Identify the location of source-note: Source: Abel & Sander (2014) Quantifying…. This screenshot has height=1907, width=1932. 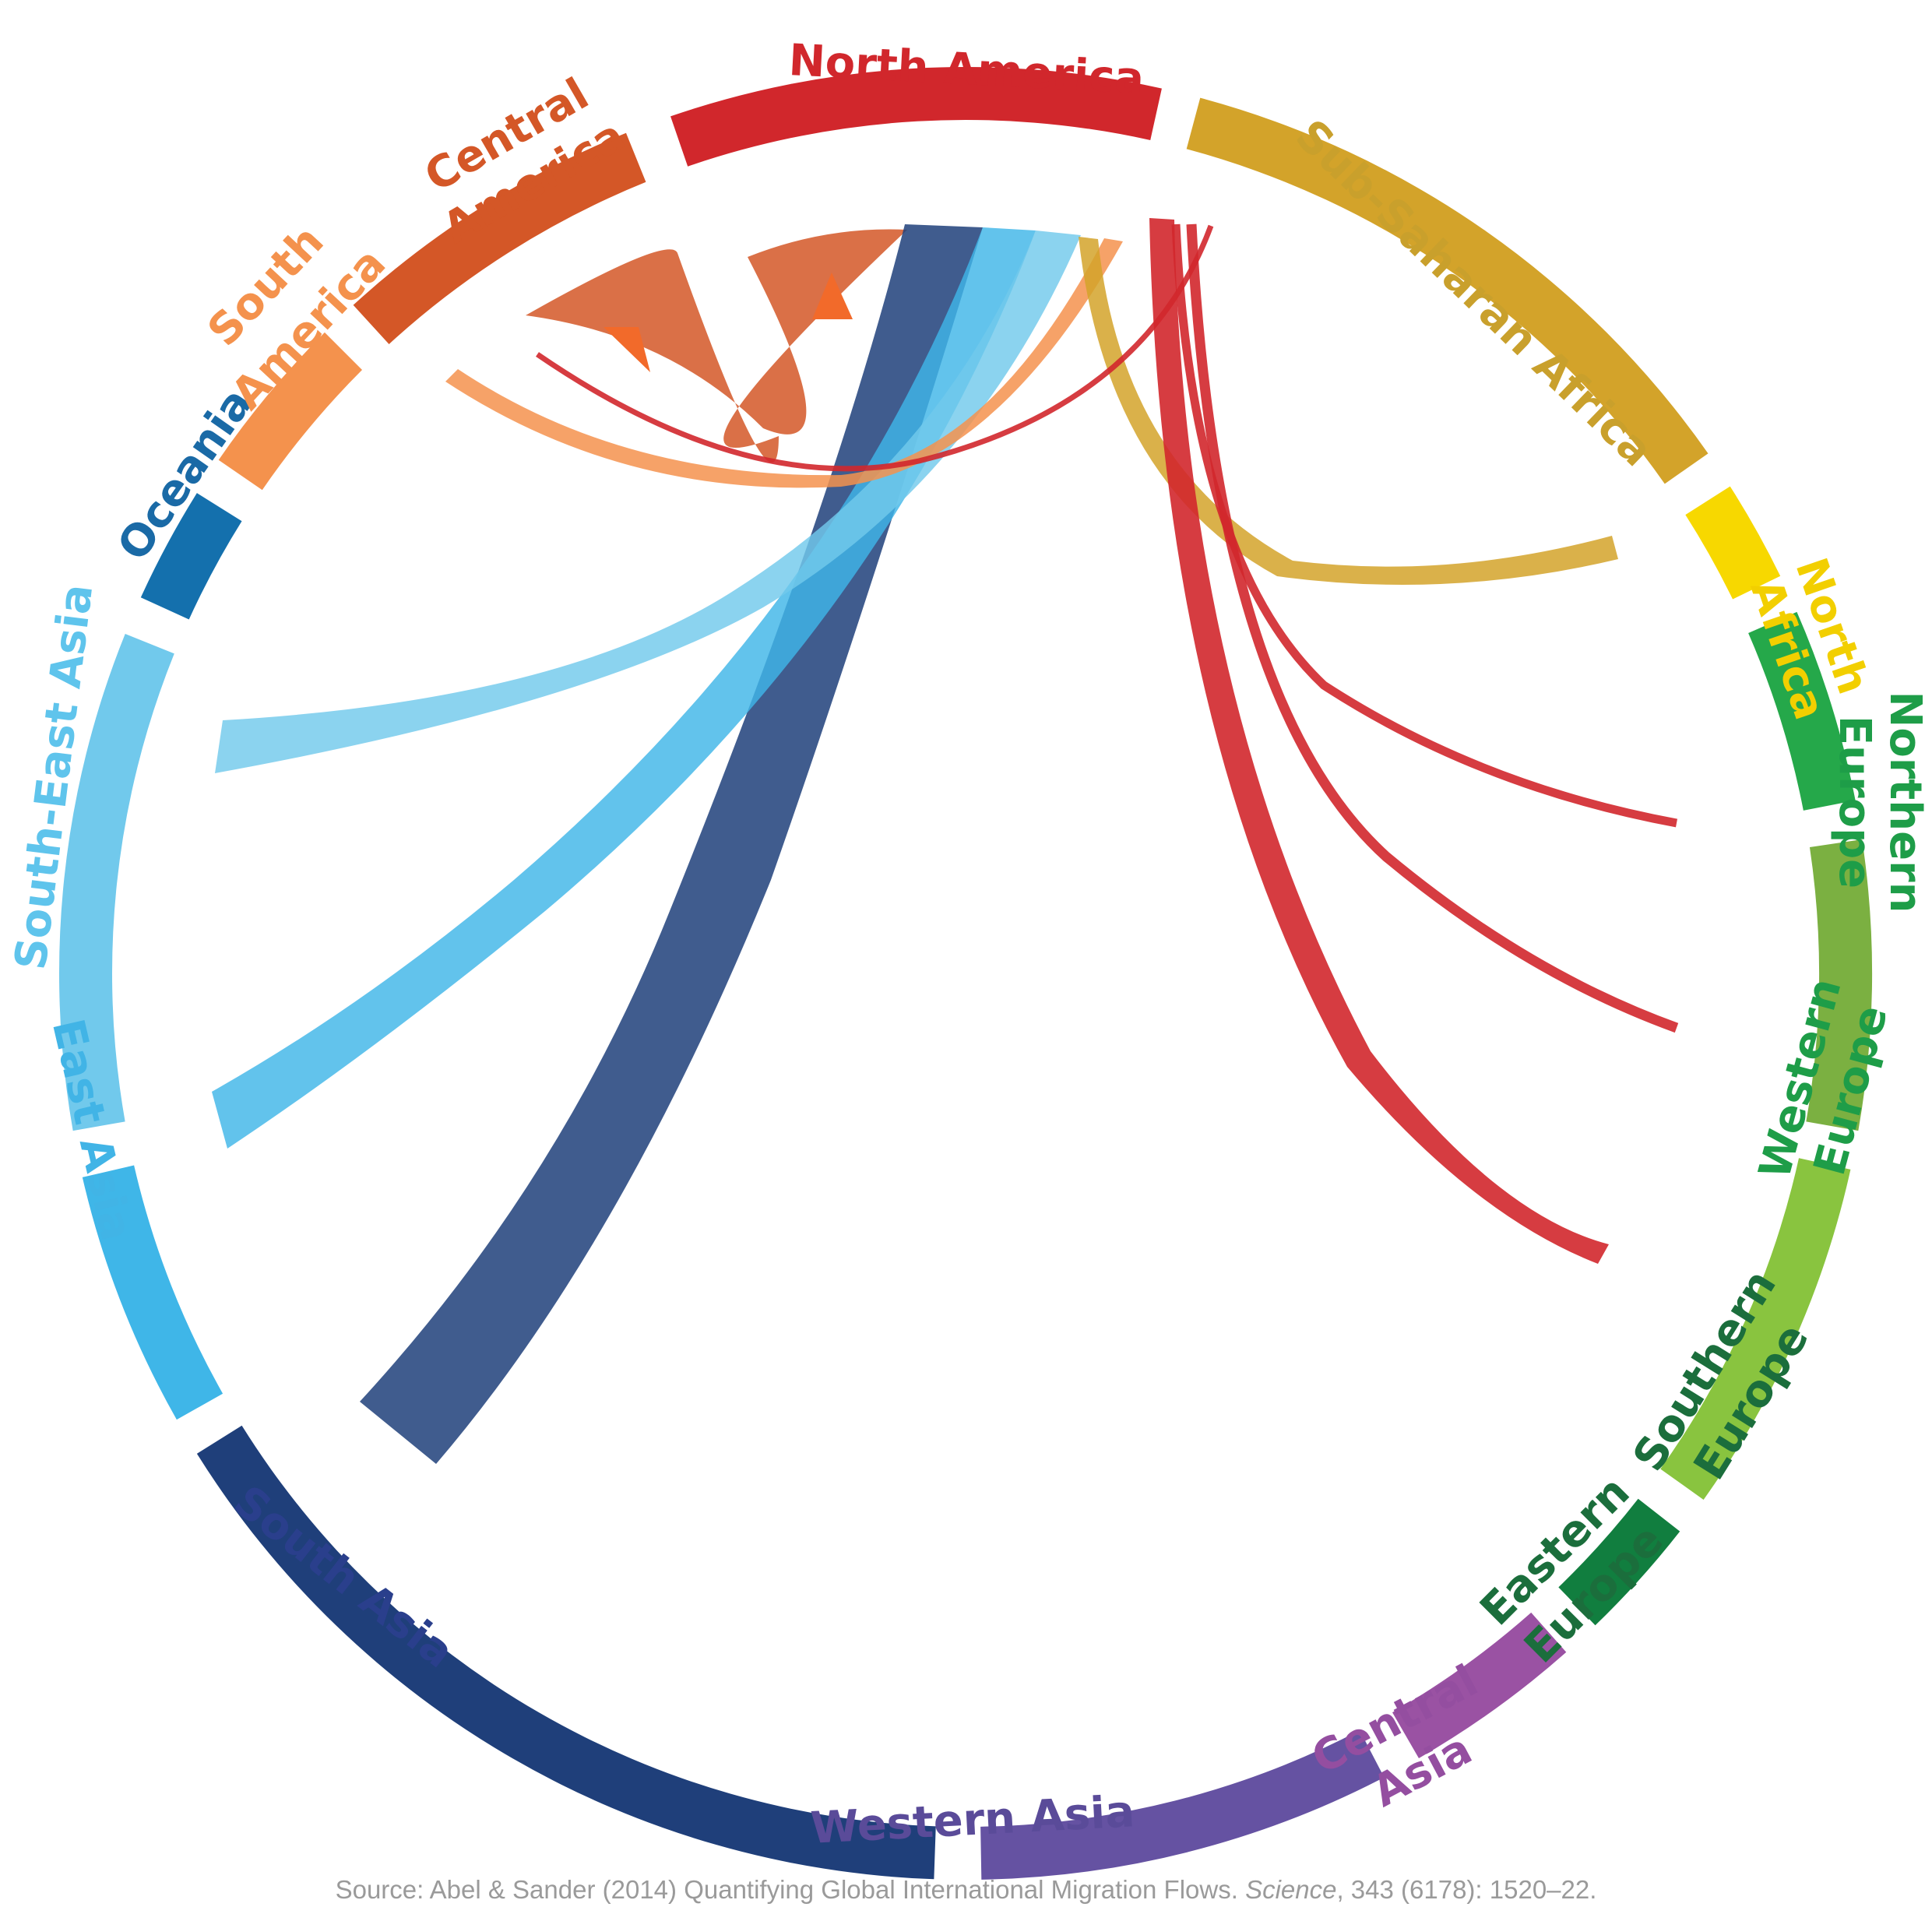
(966, 1890).